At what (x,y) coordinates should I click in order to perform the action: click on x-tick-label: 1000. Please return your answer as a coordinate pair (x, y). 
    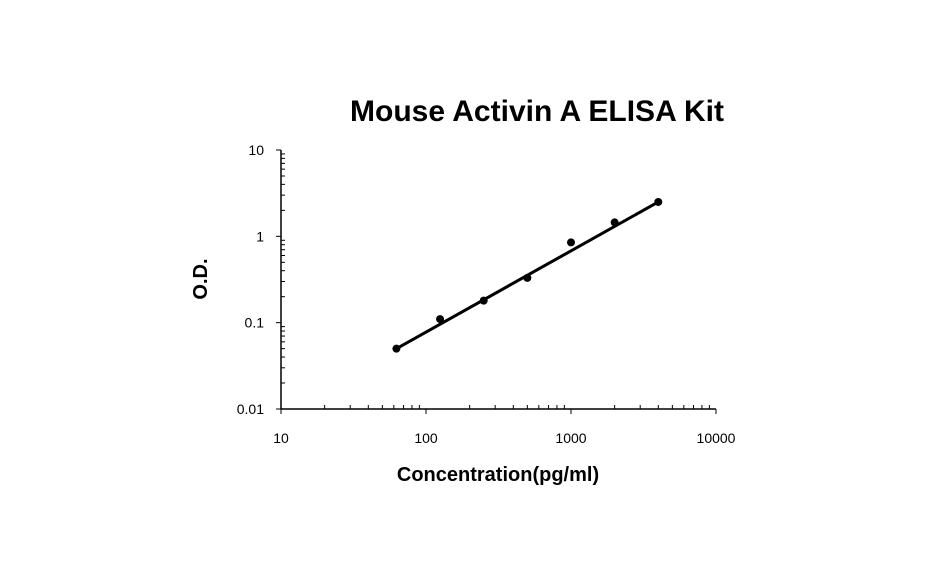
    Looking at the image, I should click on (570, 438).